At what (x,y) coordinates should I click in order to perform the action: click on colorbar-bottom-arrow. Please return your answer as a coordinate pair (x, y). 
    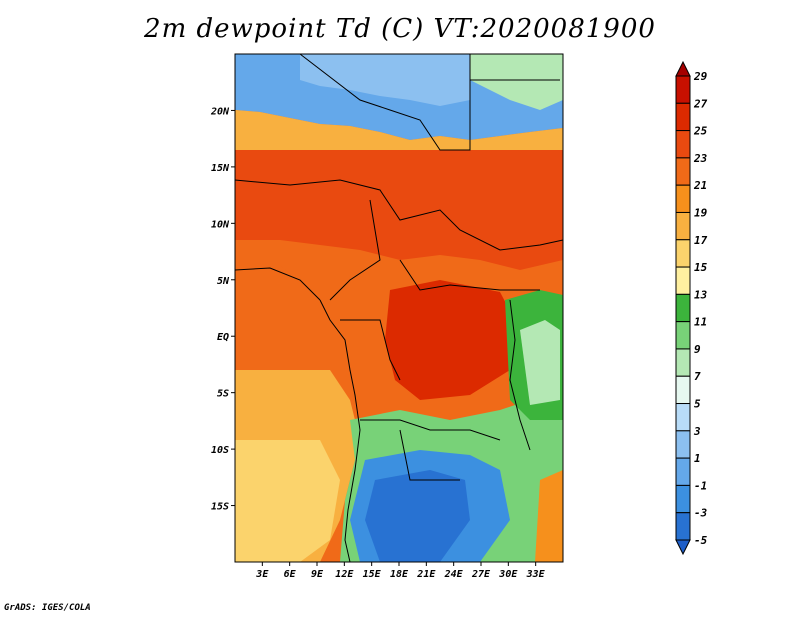
    Looking at the image, I should click on (683, 547).